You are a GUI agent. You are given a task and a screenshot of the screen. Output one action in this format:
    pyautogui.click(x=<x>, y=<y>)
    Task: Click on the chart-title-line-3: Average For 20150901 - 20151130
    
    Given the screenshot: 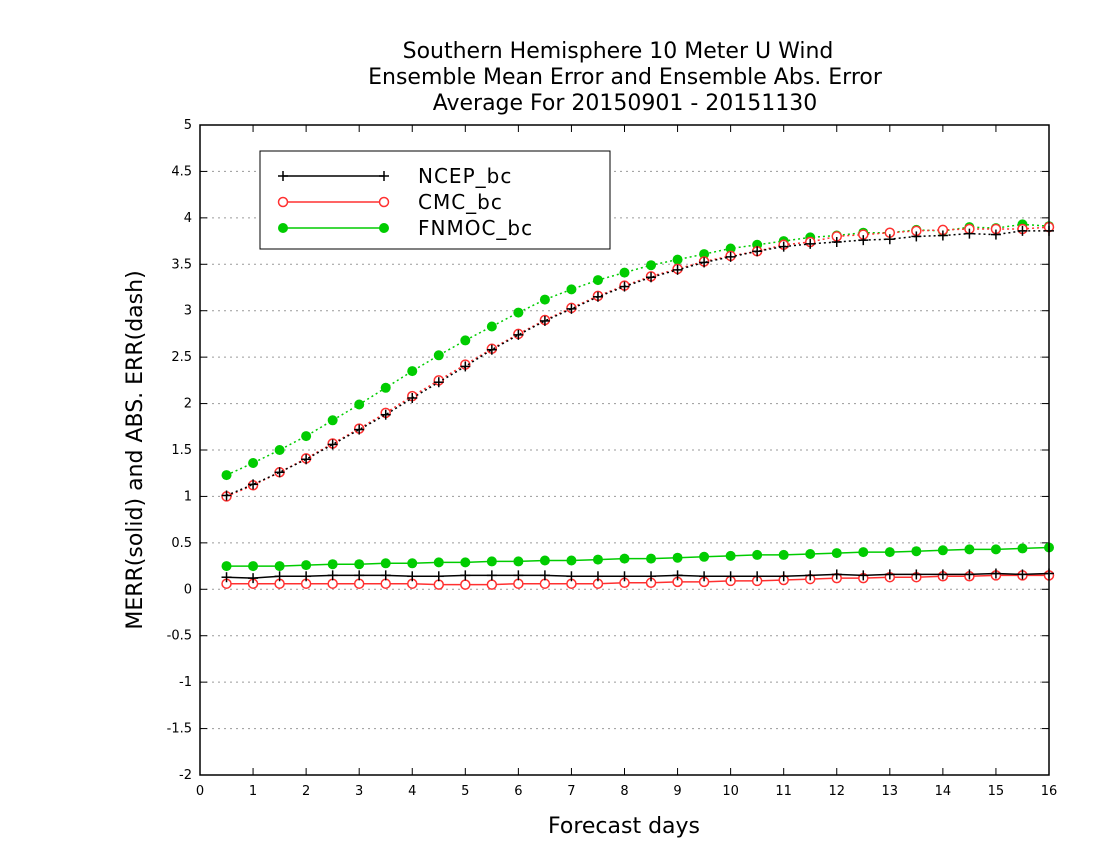 What is the action you would take?
    pyautogui.click(x=625, y=103)
    